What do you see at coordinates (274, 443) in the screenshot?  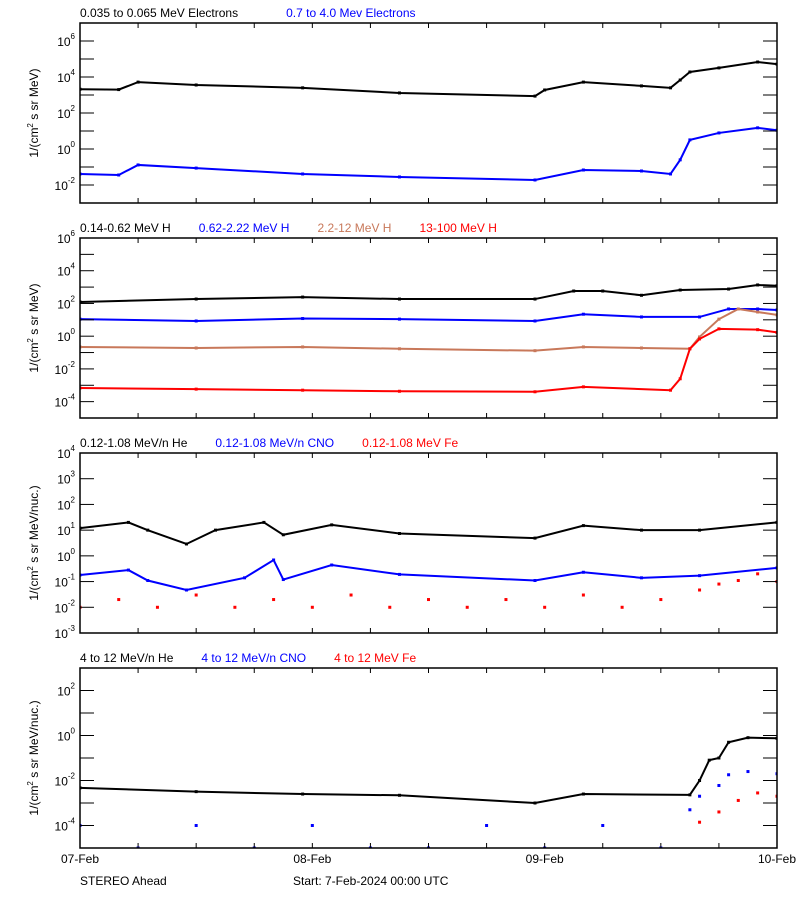 I see `legend-entry: 0.12-1.08 MeV/n CNO` at bounding box center [274, 443].